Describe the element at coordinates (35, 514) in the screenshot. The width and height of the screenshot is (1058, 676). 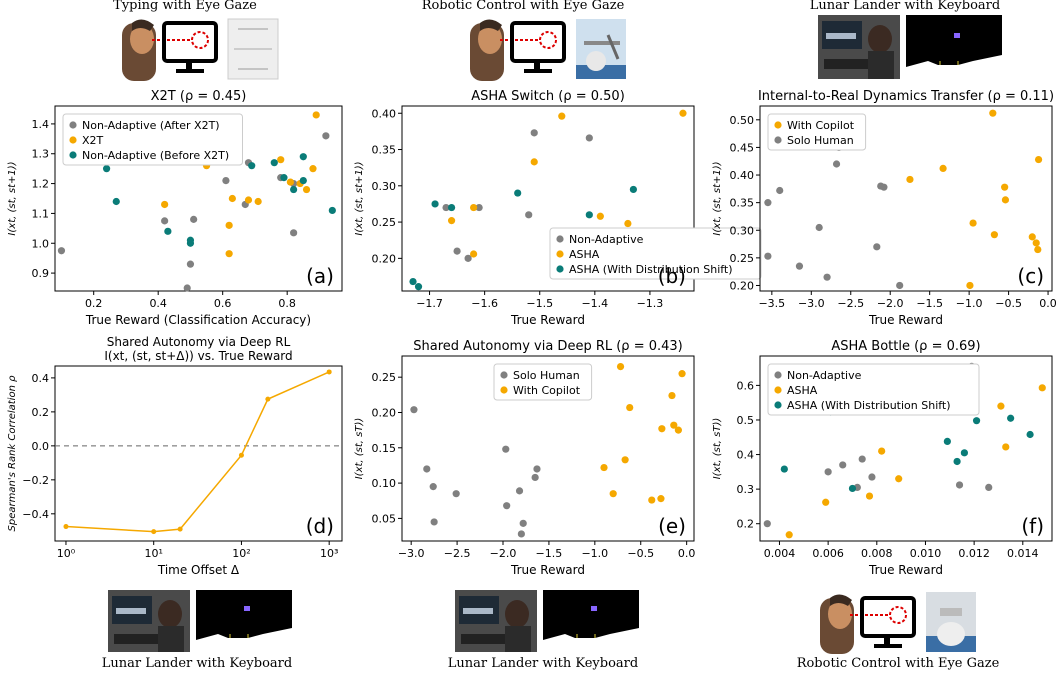
I see `y-tick-label: −0.4` at that location.